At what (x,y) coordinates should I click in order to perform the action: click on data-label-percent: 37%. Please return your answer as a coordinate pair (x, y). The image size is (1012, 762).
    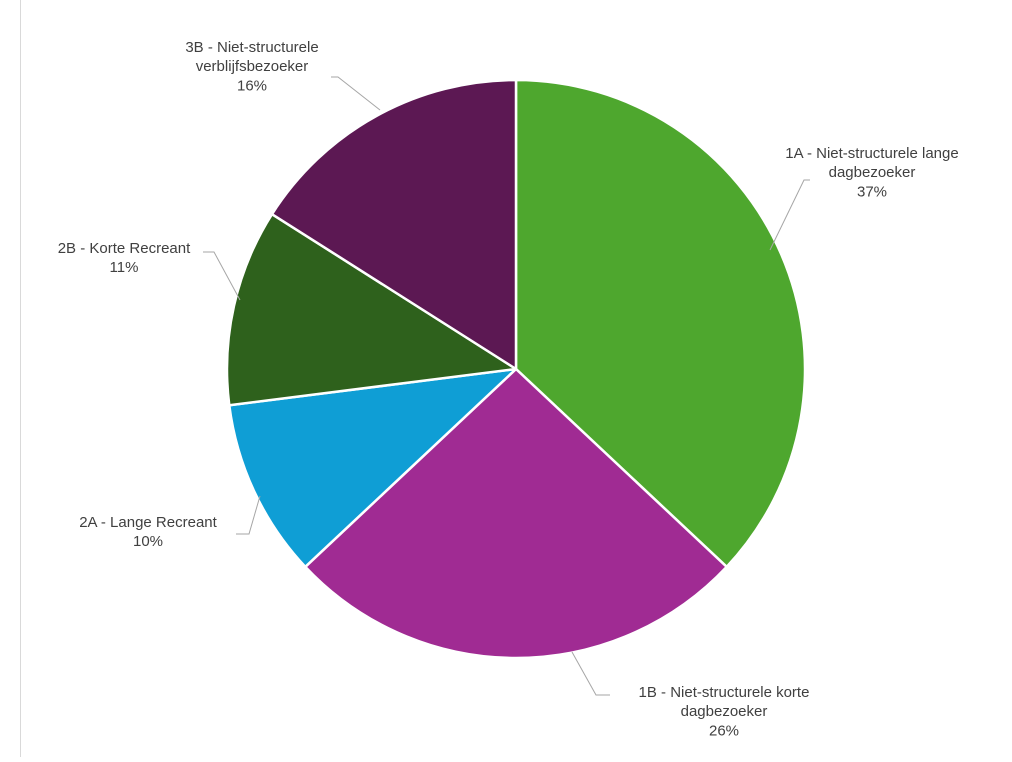
    Looking at the image, I should click on (872, 191).